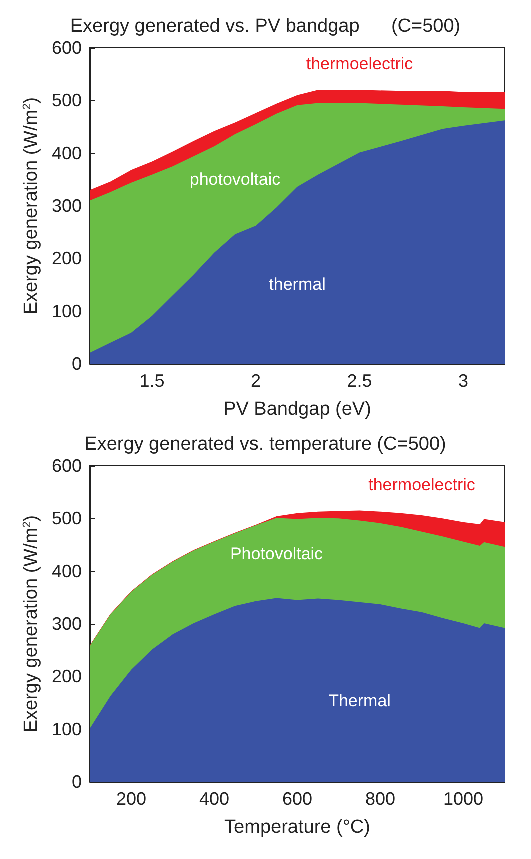 The width and height of the screenshot is (531, 859). Describe the element at coordinates (265, 444) in the screenshot. I see `chart-title: Exergy generated vs. temperature (C=500)` at that location.